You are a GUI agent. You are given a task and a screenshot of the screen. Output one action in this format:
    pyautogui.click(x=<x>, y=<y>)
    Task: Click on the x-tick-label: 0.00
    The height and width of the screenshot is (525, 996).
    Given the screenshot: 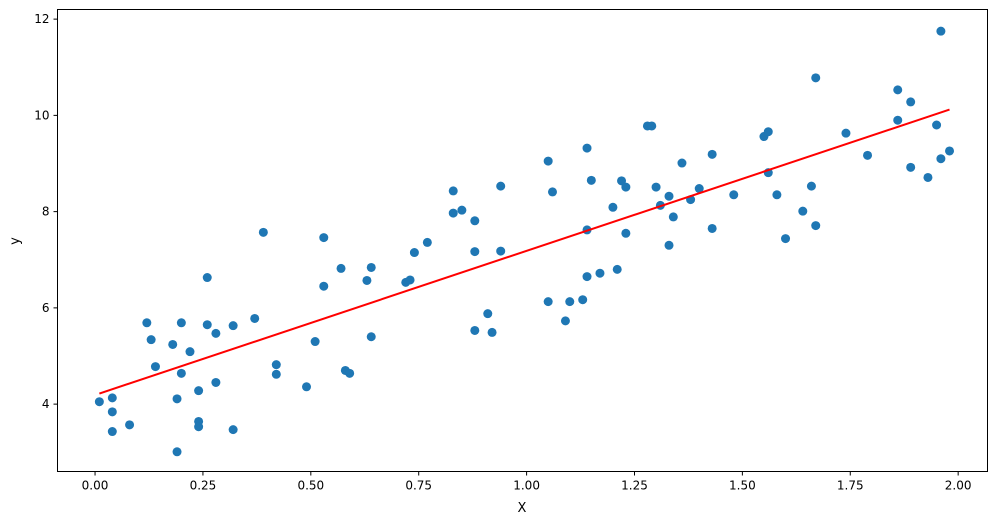 What is the action you would take?
    pyautogui.click(x=95, y=486)
    